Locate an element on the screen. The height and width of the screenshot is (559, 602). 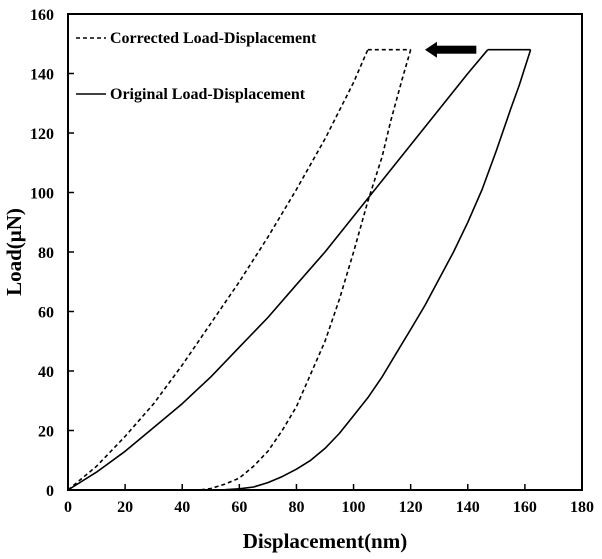
y-tick-label: 20 is located at coordinates (46, 432).